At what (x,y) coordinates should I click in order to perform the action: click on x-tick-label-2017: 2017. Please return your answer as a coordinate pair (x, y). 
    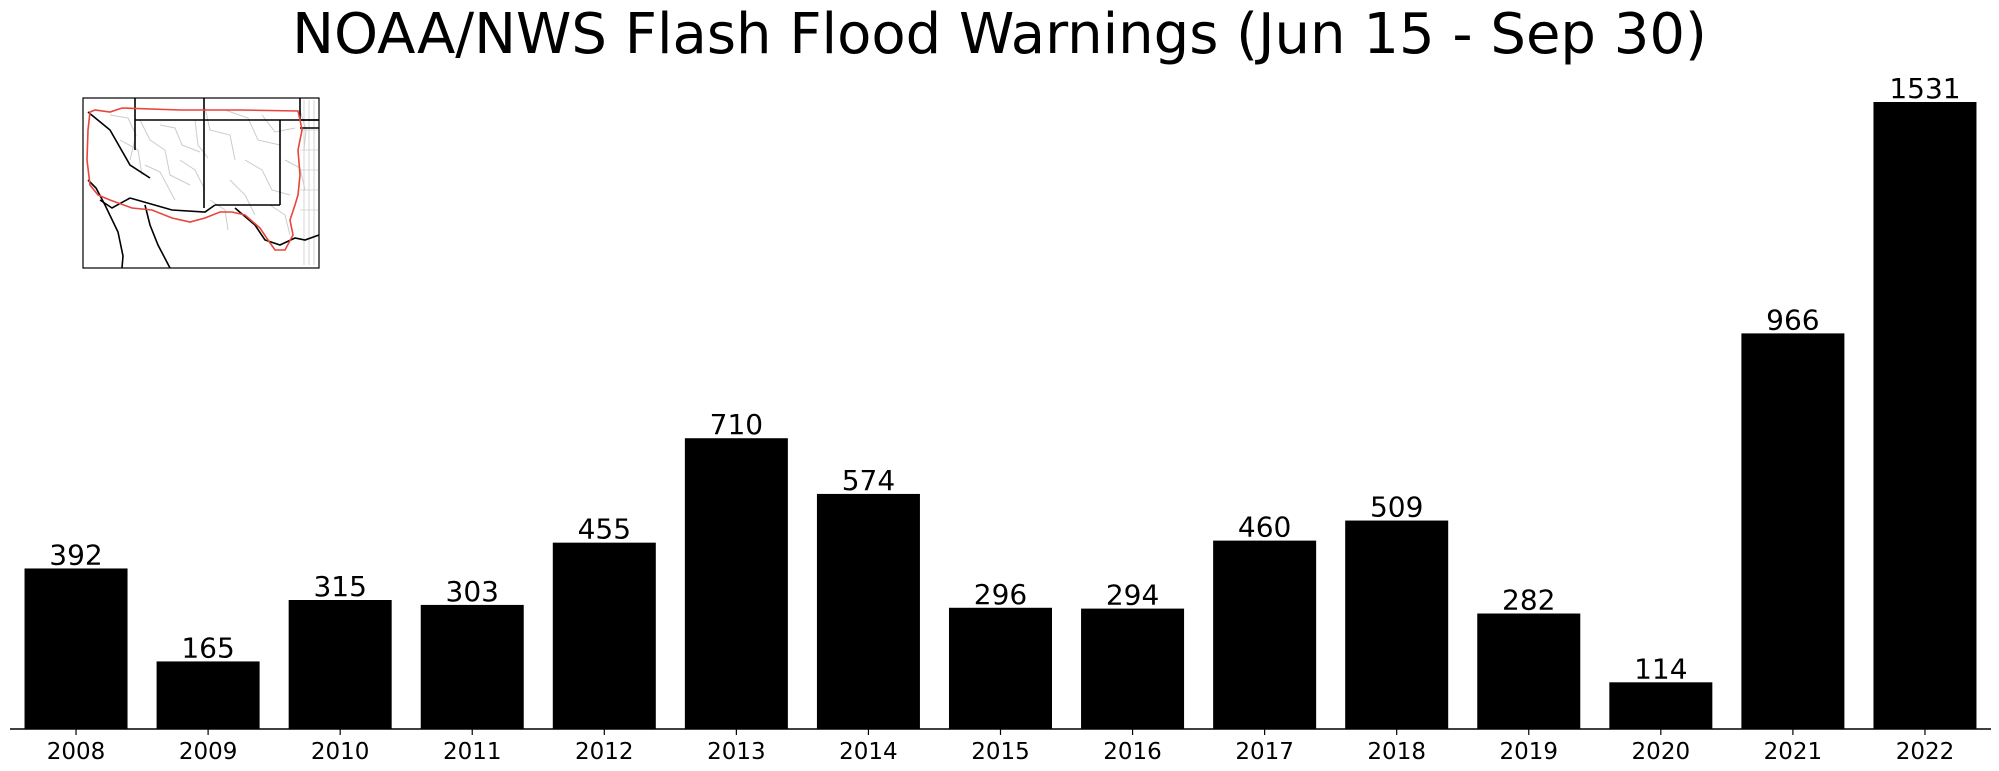
    Looking at the image, I should click on (1264, 752).